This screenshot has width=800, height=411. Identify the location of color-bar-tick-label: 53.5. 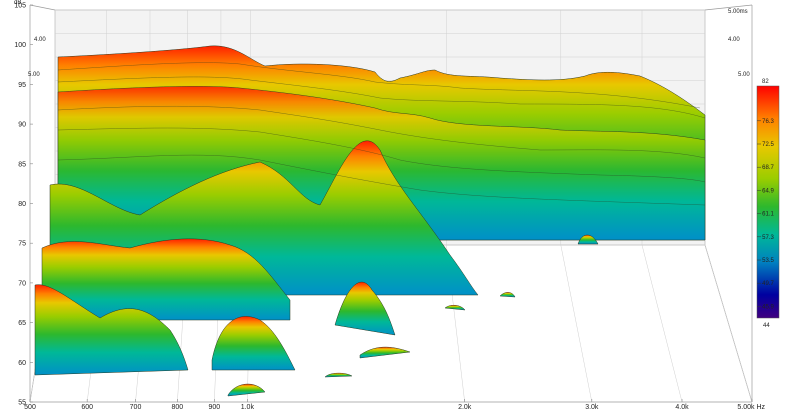
(768, 261).